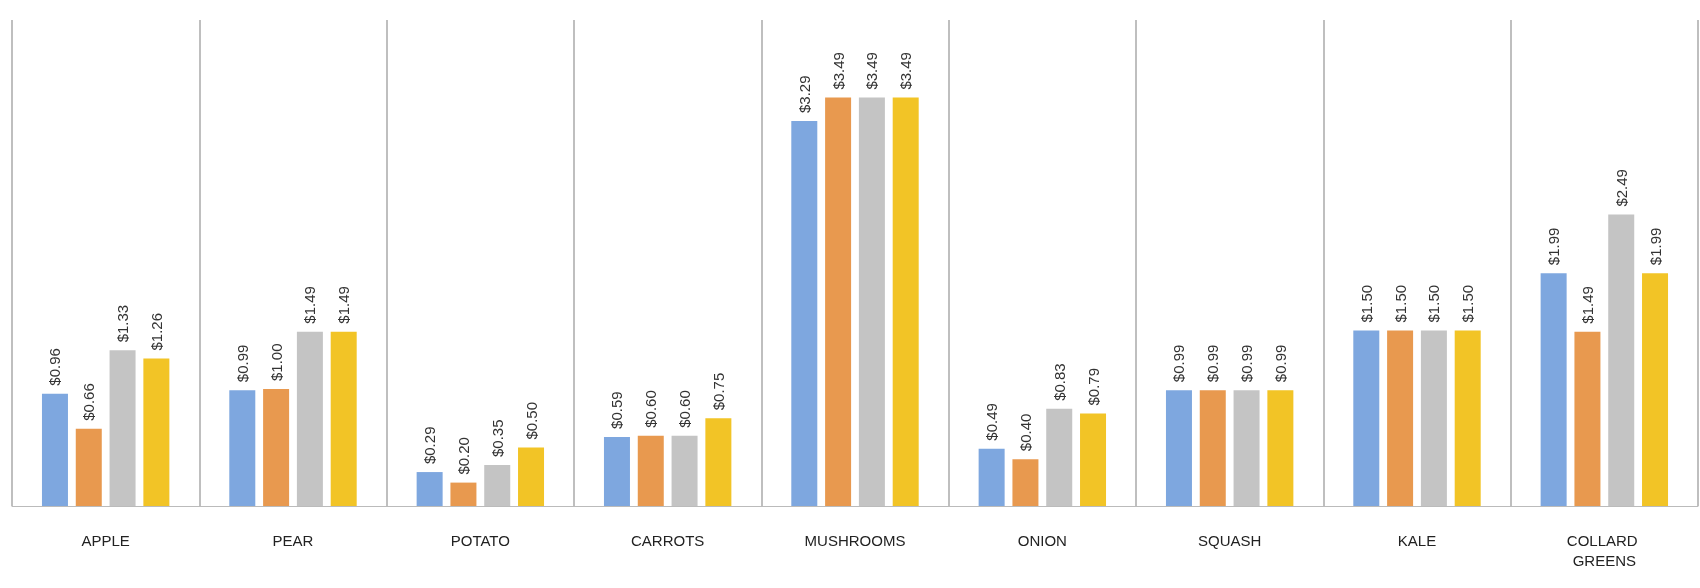 This screenshot has width=1700, height=588. What do you see at coordinates (667, 540) in the screenshot?
I see `x-tick-label: CARROTS` at bounding box center [667, 540].